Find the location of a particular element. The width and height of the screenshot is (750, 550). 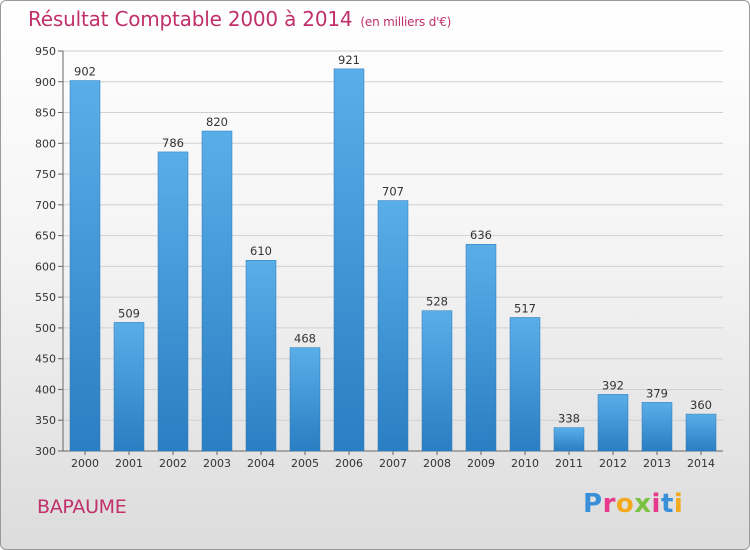

y-tick-label: 650 is located at coordinates (45, 236).